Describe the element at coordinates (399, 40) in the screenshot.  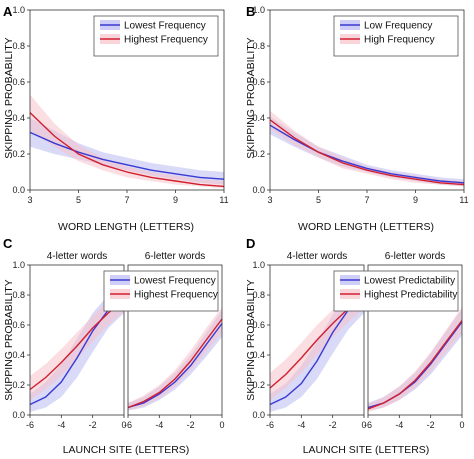
I see `legend-entry: High Frequency` at that location.